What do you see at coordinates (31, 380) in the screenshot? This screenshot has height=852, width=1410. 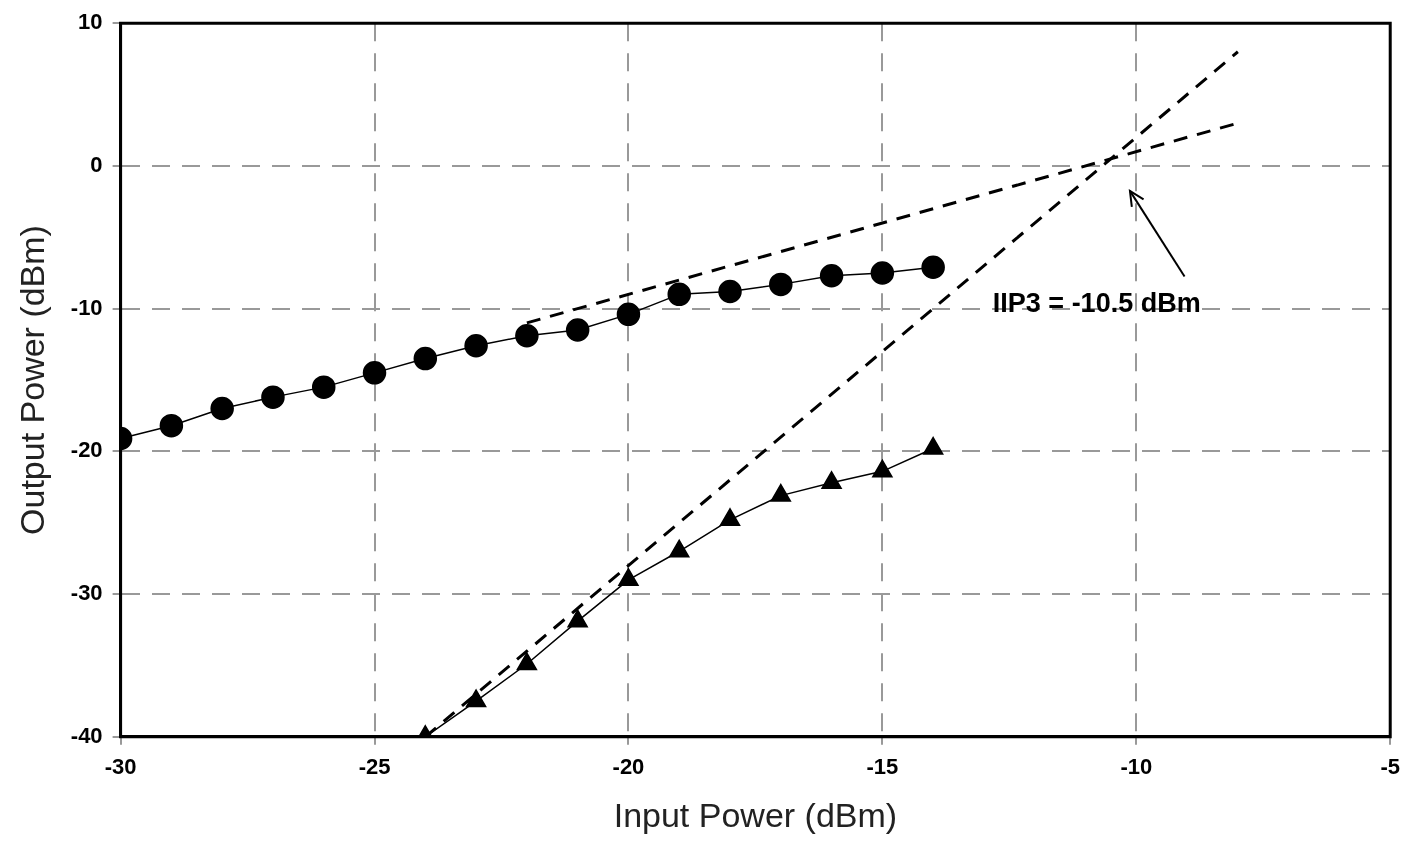 I see `y-axis-title: Output Power (dBm)` at bounding box center [31, 380].